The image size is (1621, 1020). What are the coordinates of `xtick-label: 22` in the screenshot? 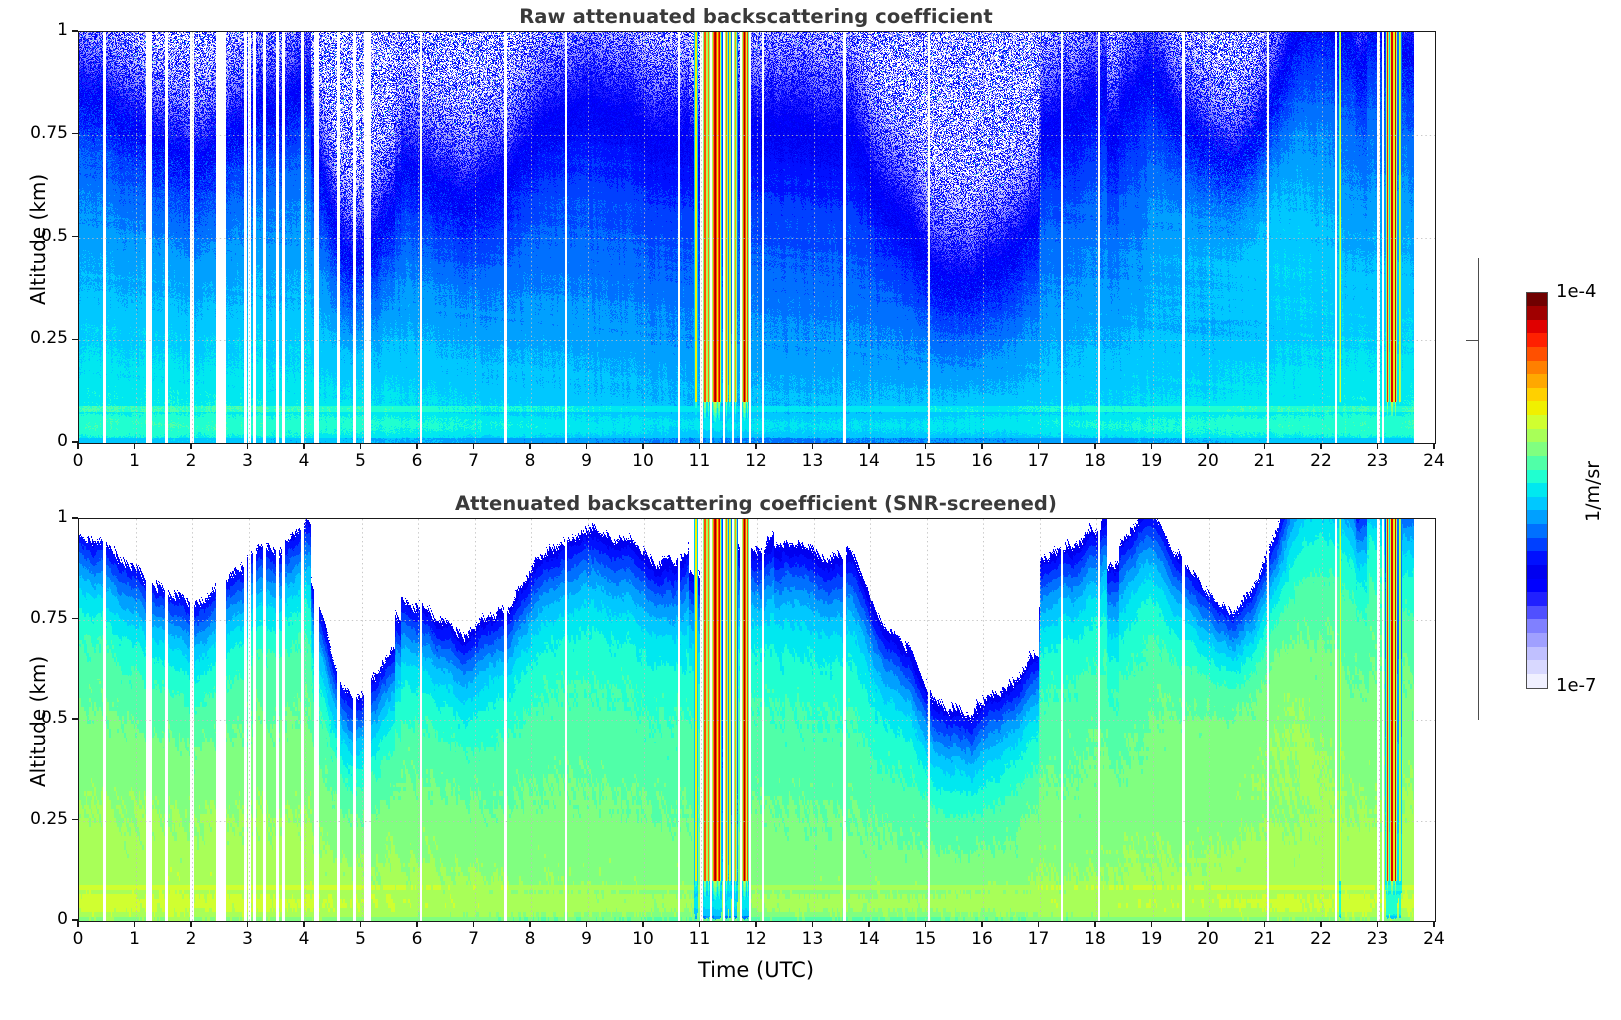 It's located at (1321, 939).